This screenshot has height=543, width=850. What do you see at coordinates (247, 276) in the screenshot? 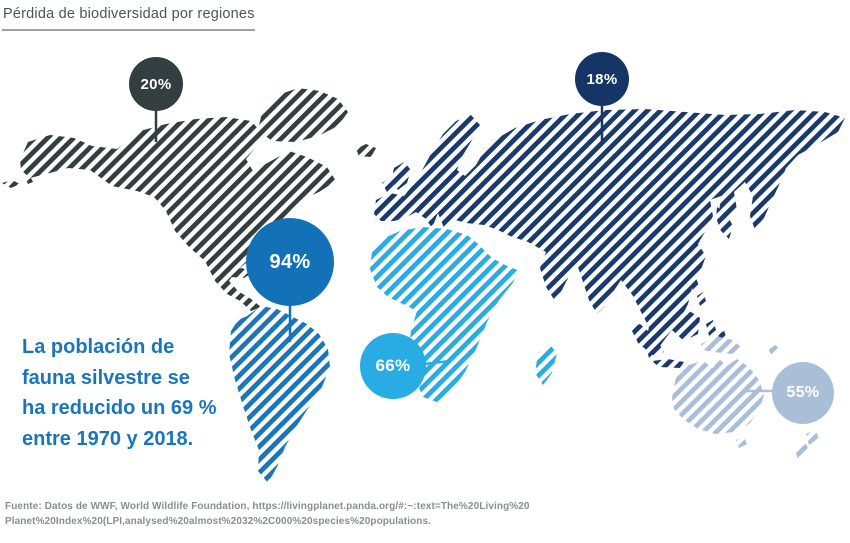
I see `map-islands-caribbean` at bounding box center [247, 276].